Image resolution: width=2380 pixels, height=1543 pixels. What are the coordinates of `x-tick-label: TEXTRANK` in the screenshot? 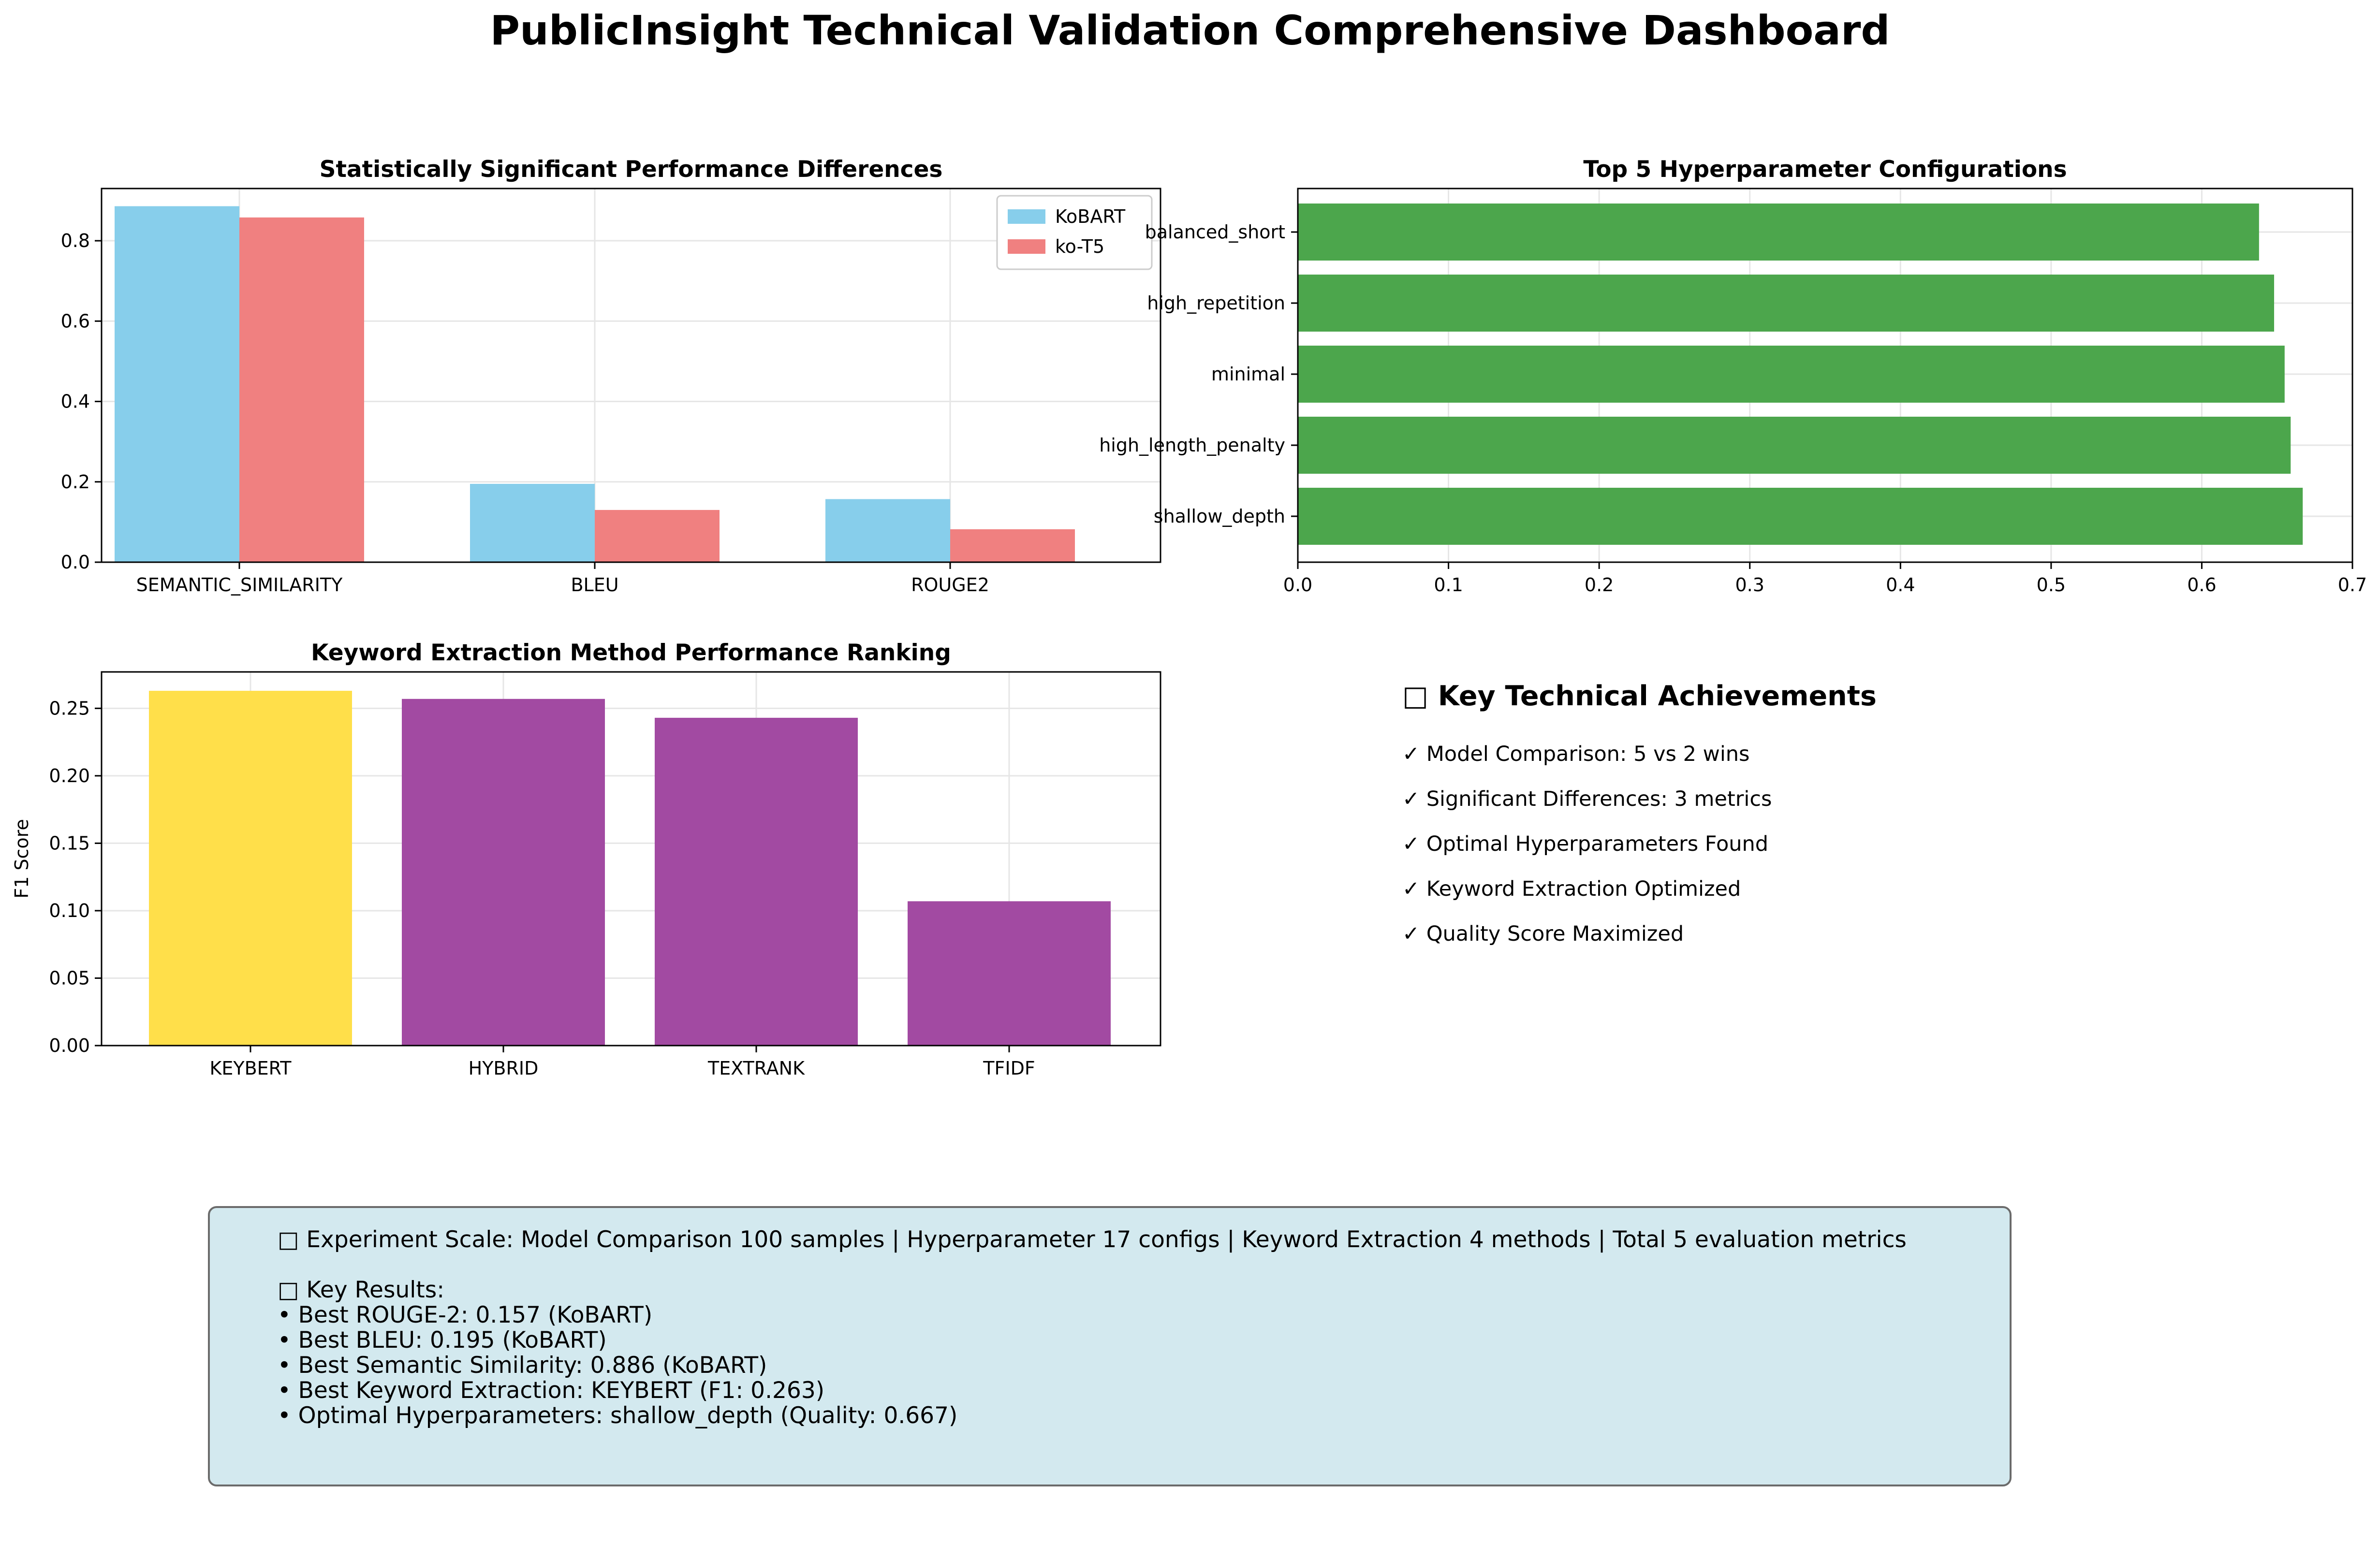 It's located at (756, 1068).